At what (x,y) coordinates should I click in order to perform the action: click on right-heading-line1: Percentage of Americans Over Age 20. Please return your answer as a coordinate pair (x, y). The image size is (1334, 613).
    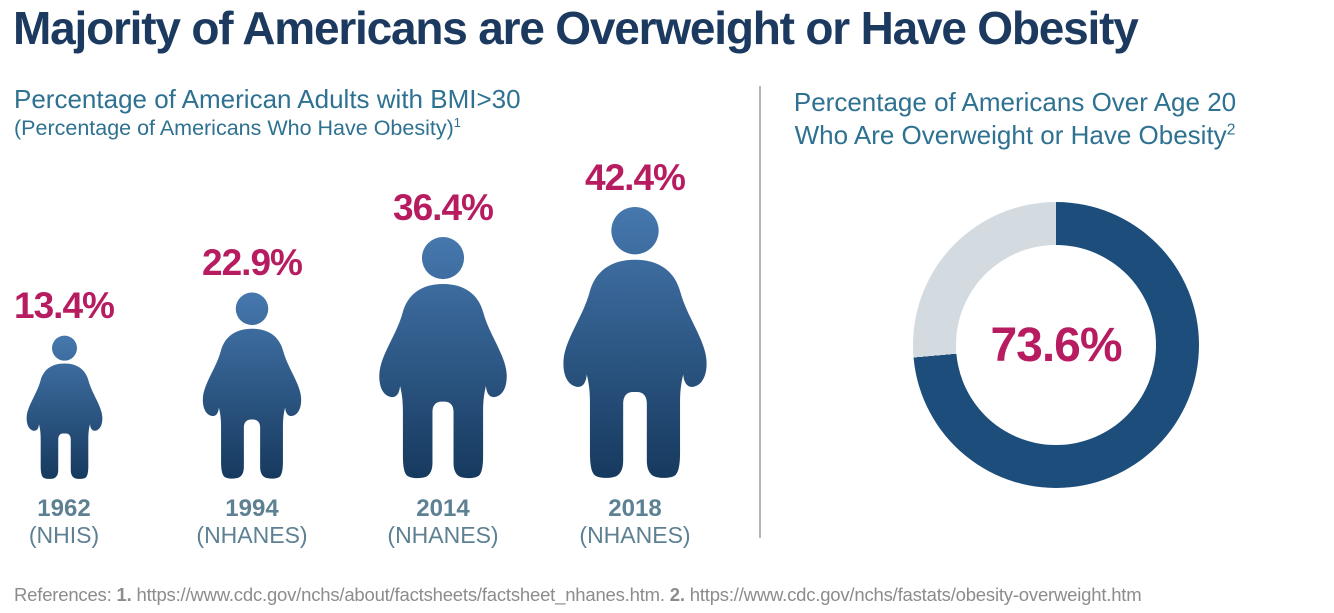
    Looking at the image, I should click on (1015, 102).